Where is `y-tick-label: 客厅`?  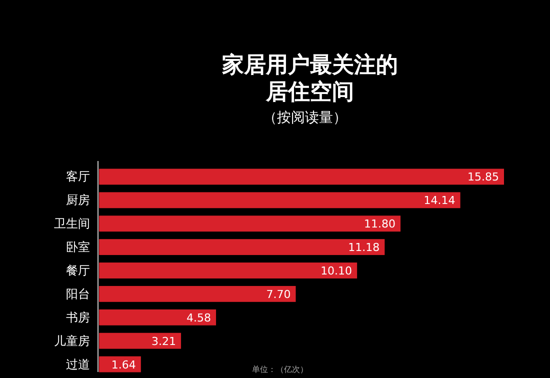 y-tick-label: 客厅 is located at coordinates (78, 177).